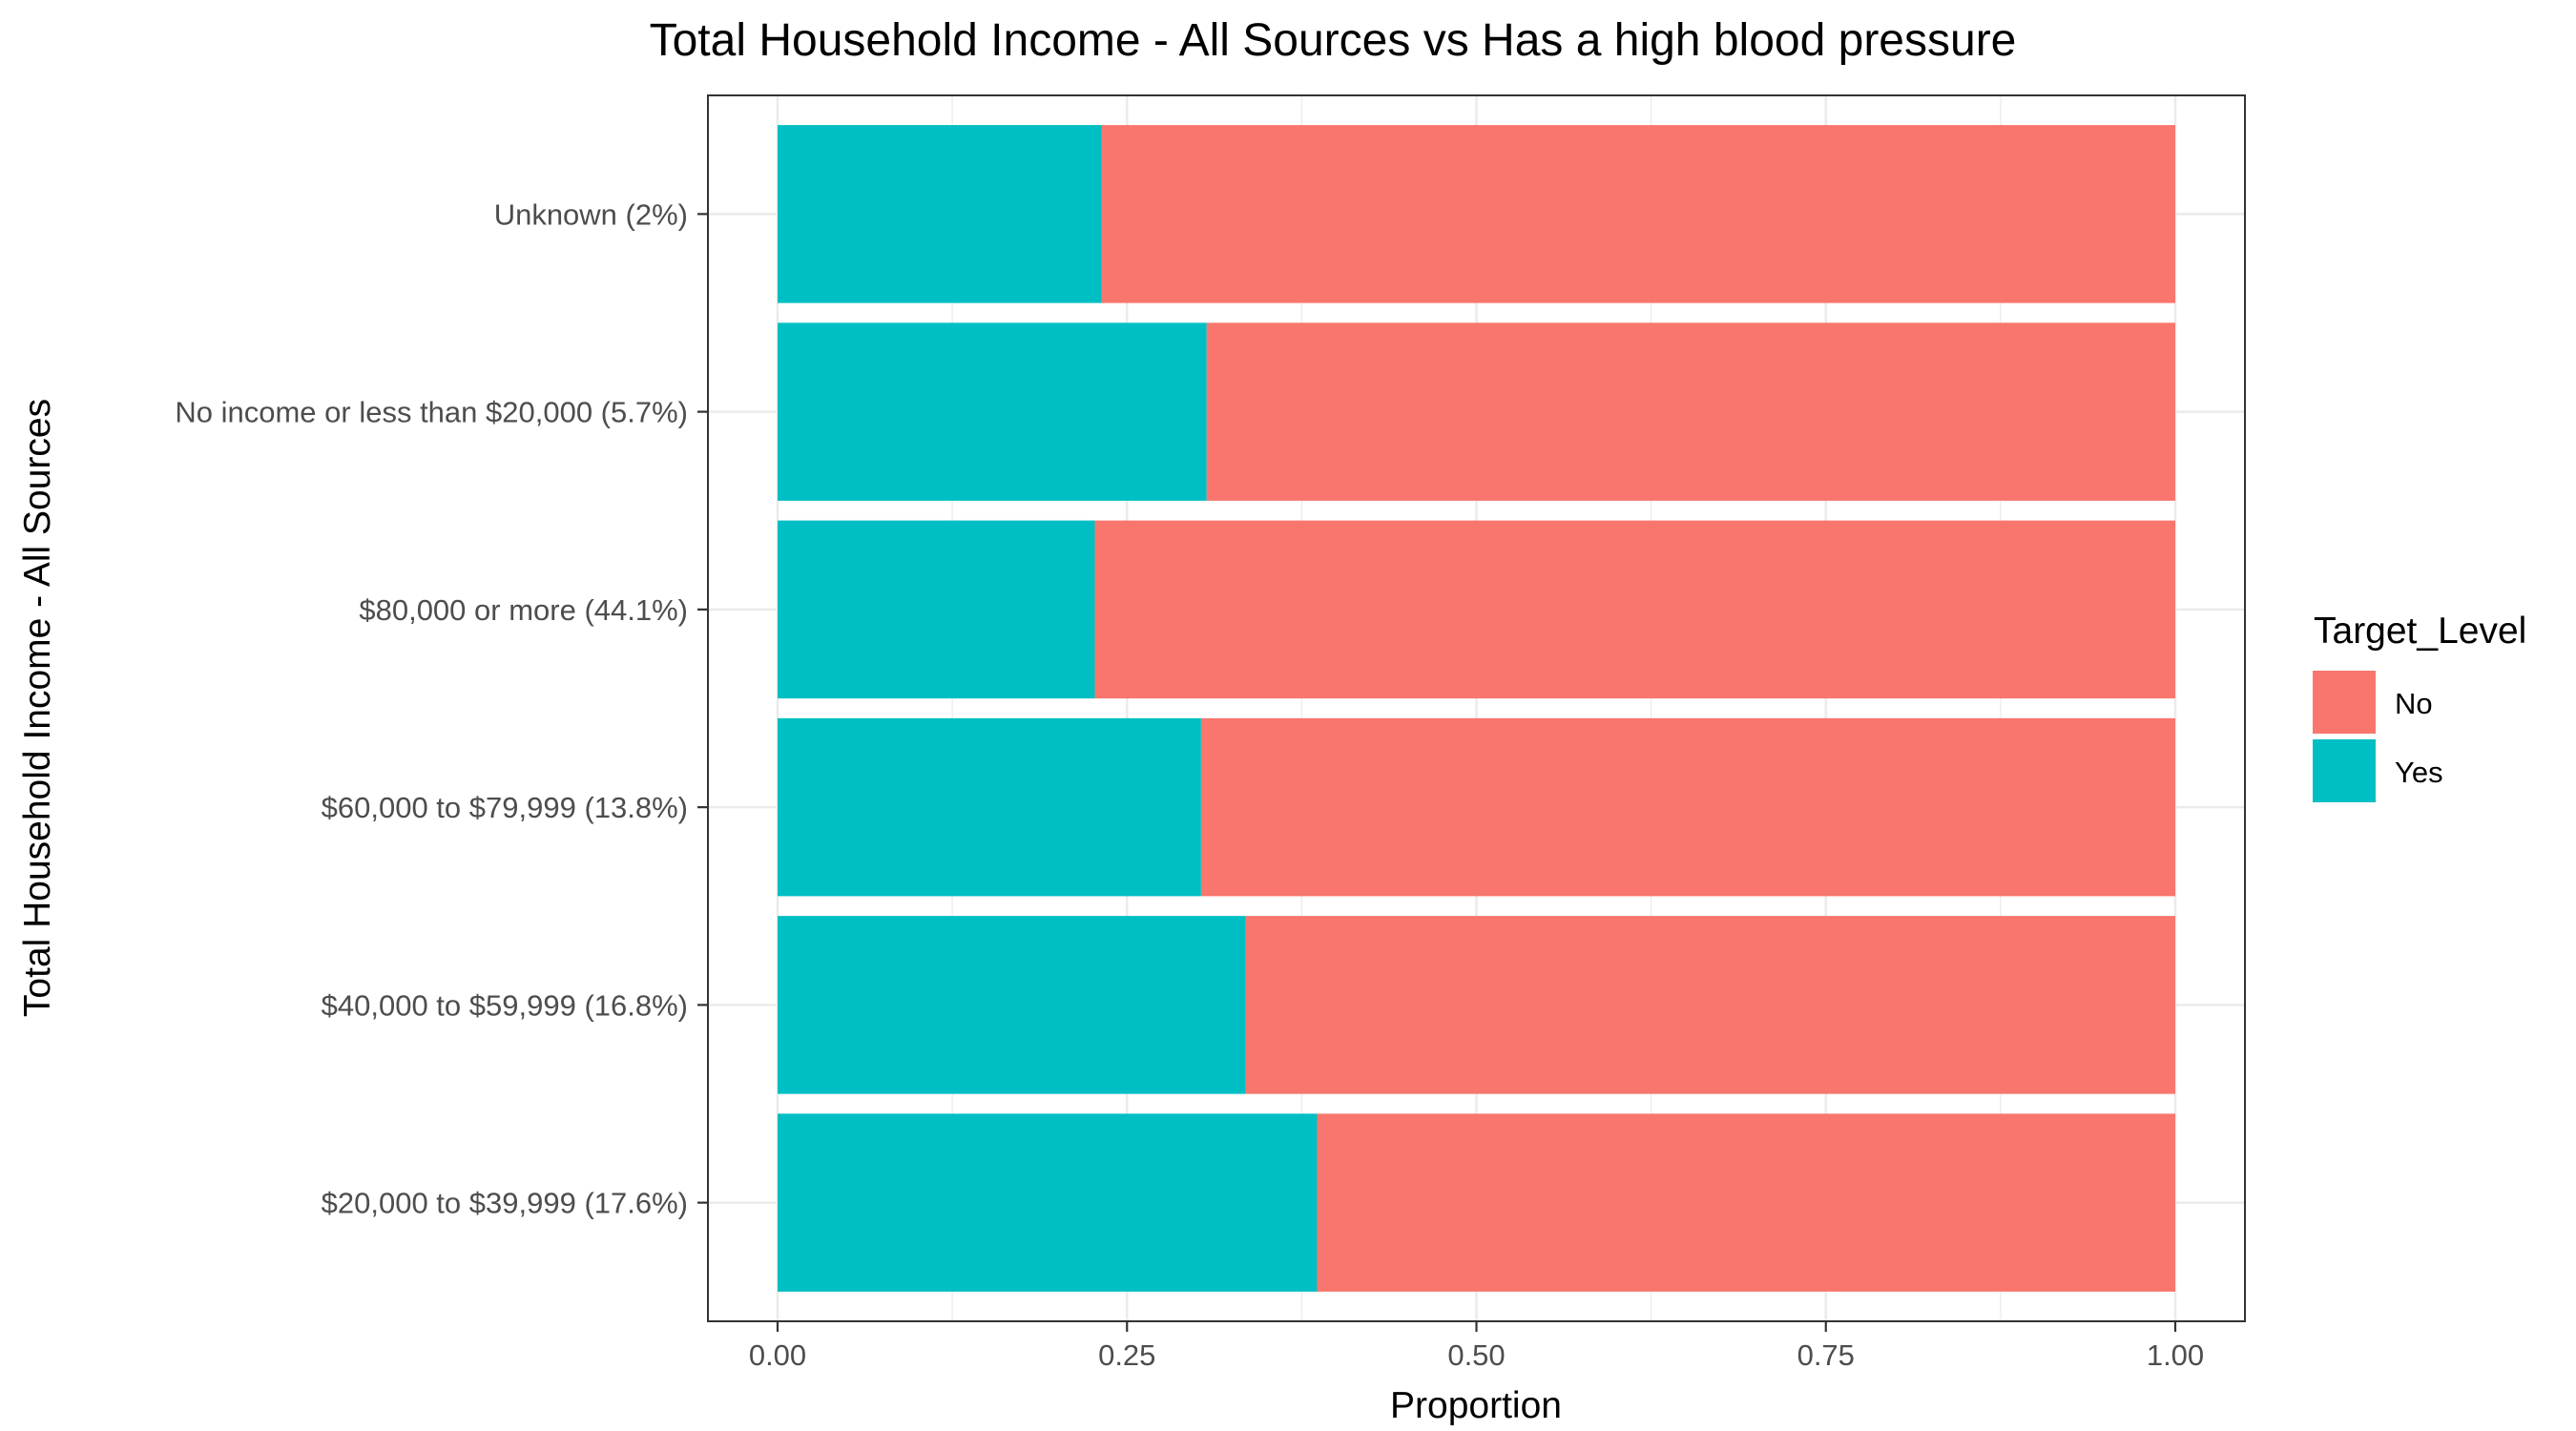  Describe the element at coordinates (505, 1005) in the screenshot. I see `y-tick-label: $40,000 to $59,999 (16.8%)` at that location.